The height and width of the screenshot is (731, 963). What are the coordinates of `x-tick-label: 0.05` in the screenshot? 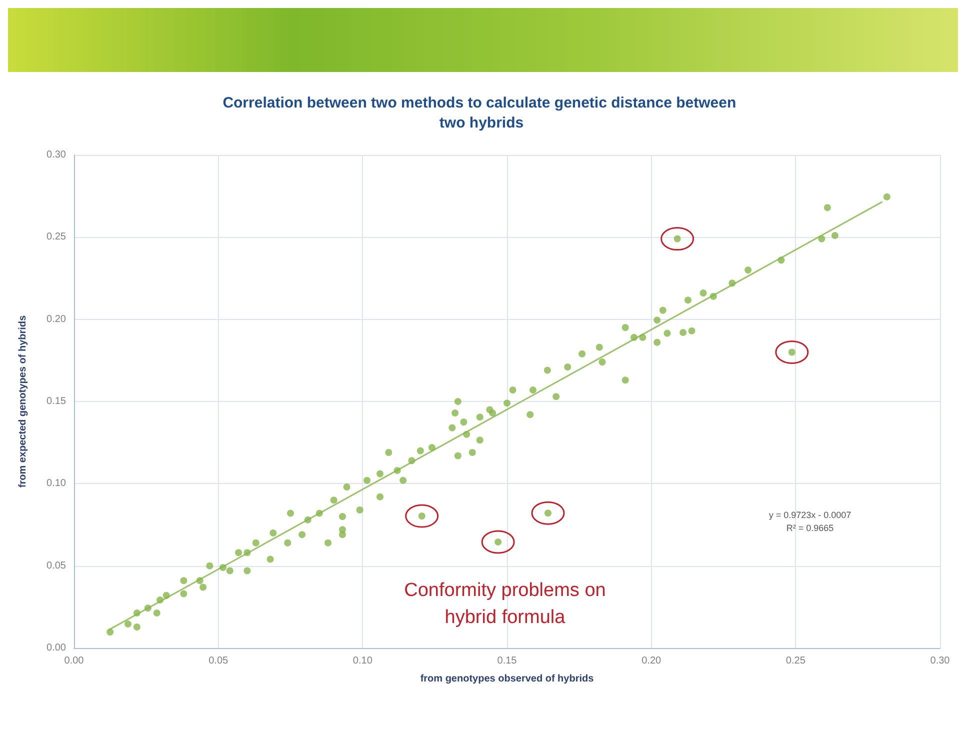 It's located at (218, 661).